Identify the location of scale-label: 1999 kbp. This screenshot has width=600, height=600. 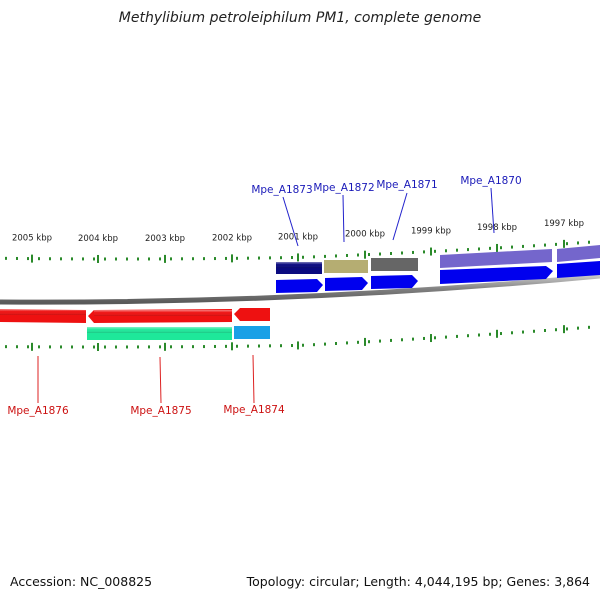
(431, 232).